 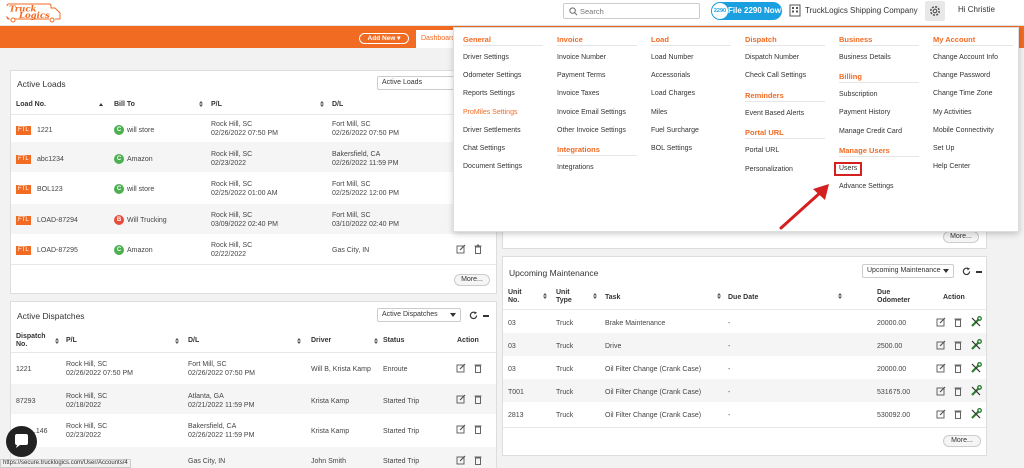 I want to click on menu-item-payment-terms: Payment Terms, so click(x=581, y=75).